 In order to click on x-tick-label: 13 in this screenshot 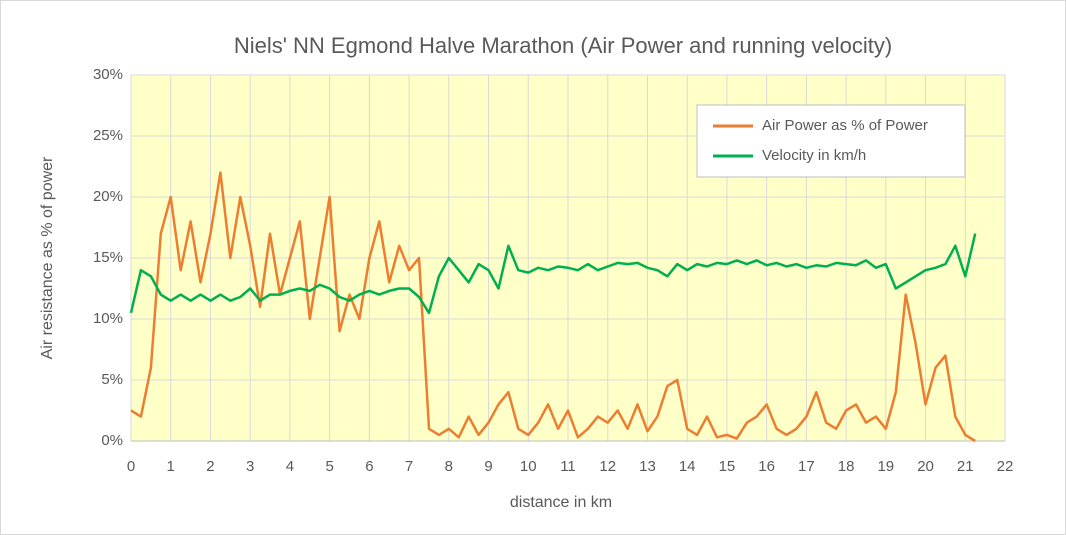, I will do `click(647, 466)`.